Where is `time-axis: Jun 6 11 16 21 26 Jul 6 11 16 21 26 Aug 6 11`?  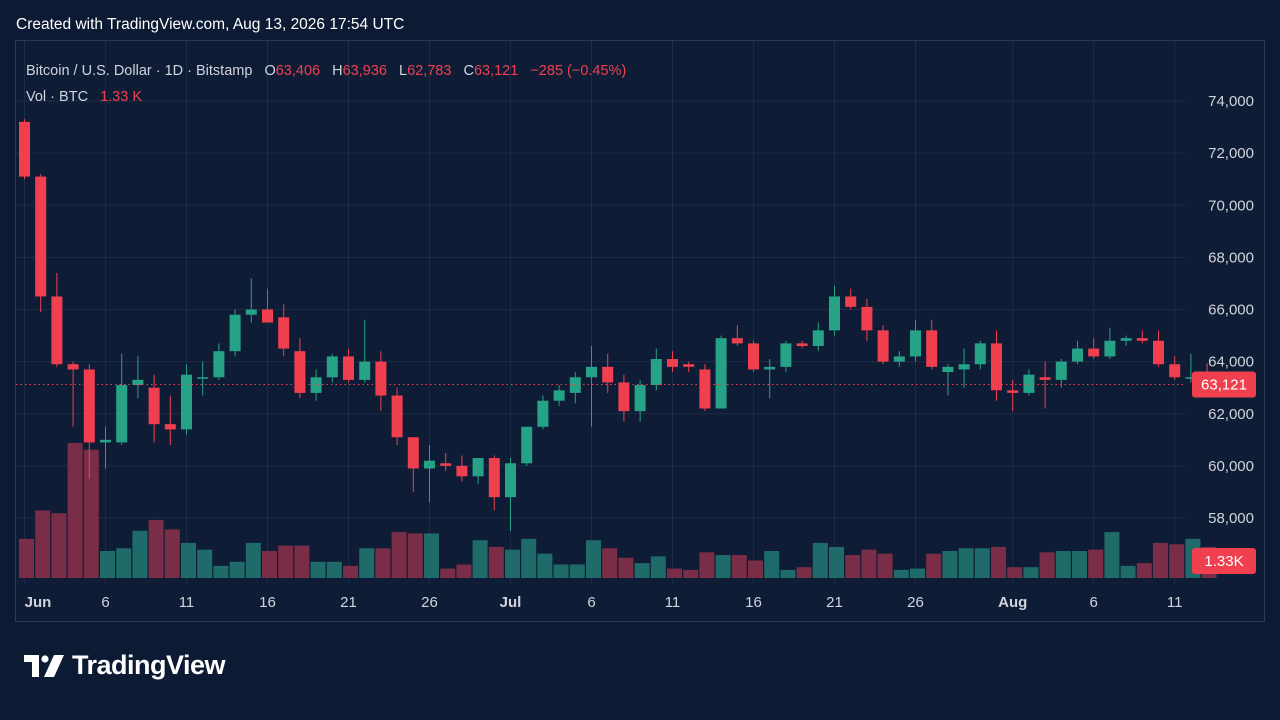 time-axis: Jun 6 11 16 21 26 Jul 6 11 16 21 26 Aug 6 11 is located at coordinates (604, 602).